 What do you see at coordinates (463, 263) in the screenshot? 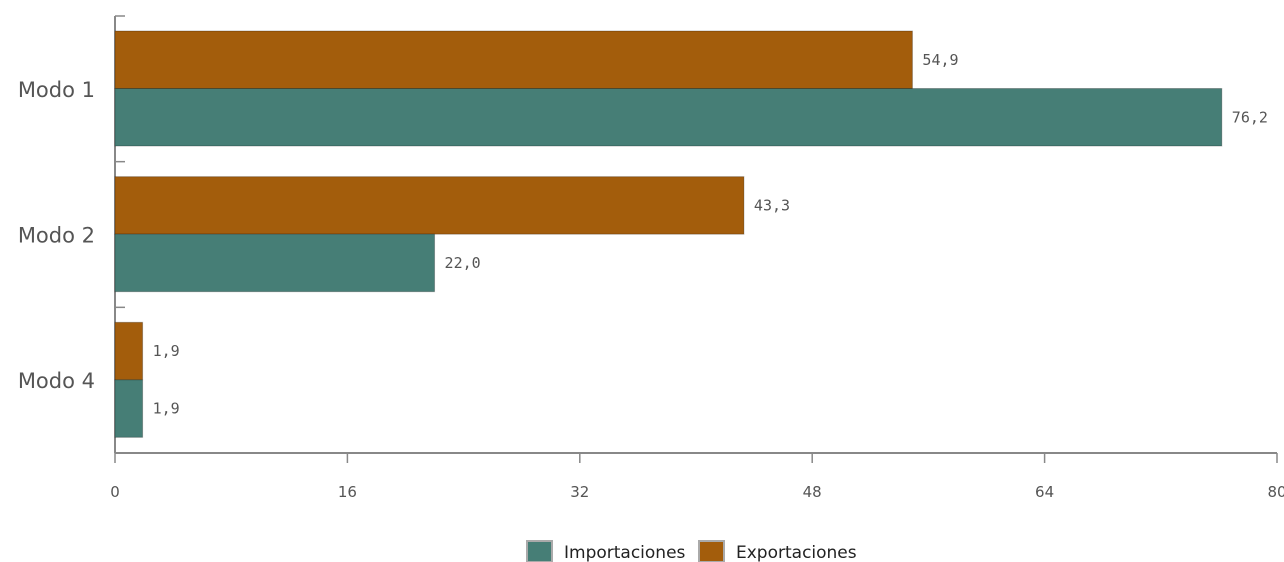
I see `data-label: 22,0` at bounding box center [463, 263].